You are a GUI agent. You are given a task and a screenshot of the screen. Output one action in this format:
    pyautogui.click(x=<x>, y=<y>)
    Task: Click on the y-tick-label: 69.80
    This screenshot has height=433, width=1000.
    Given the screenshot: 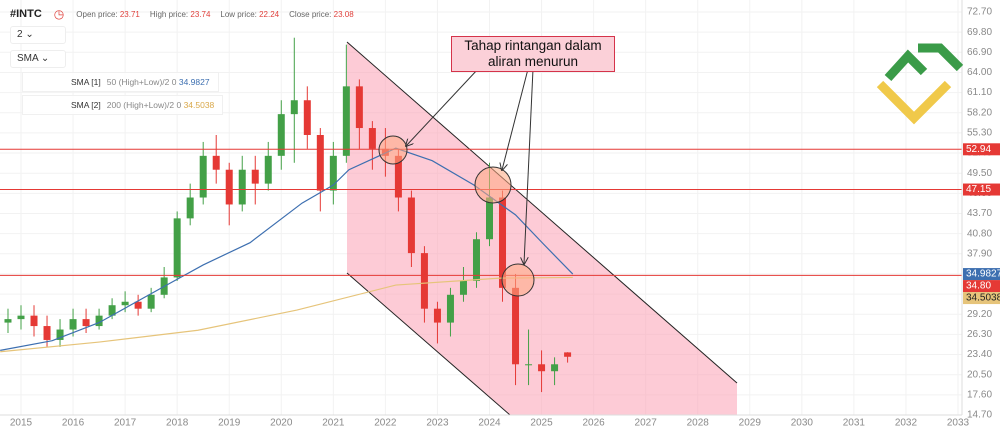 What is the action you would take?
    pyautogui.click(x=979, y=32)
    